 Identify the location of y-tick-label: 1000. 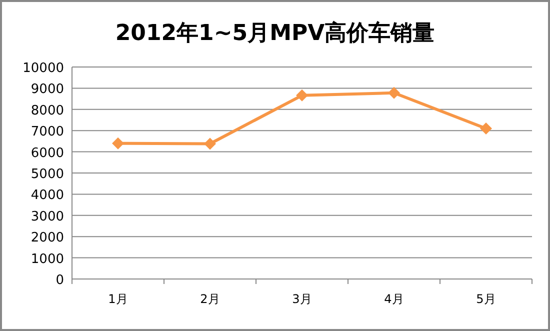
(47, 259).